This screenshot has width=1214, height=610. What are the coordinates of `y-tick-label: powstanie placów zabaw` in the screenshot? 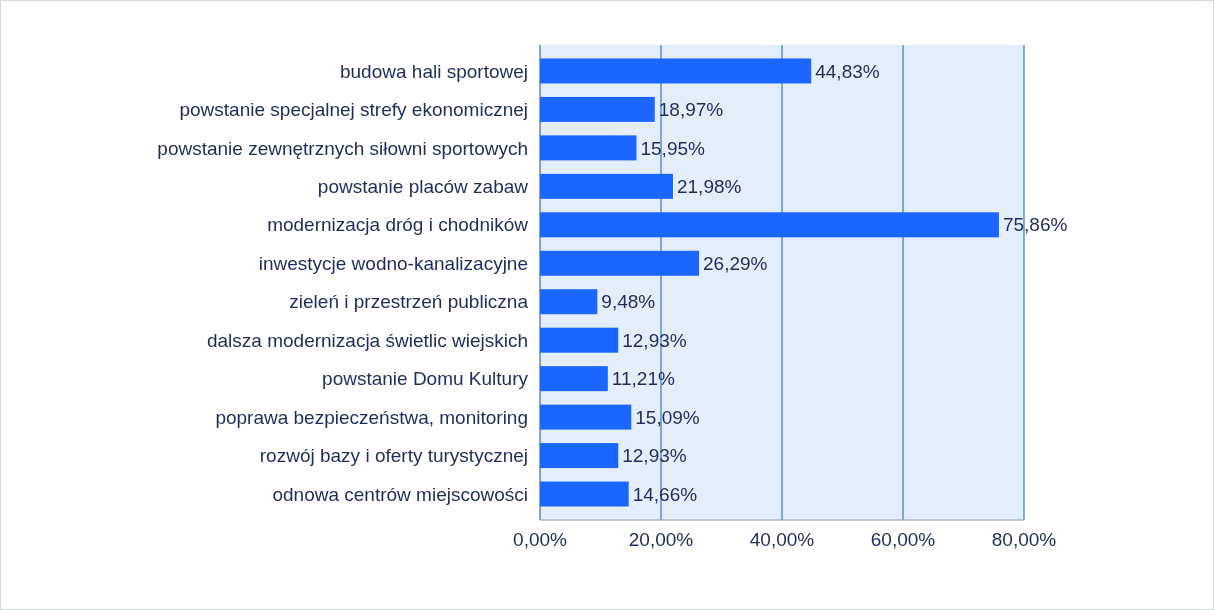 It's located at (423, 186).